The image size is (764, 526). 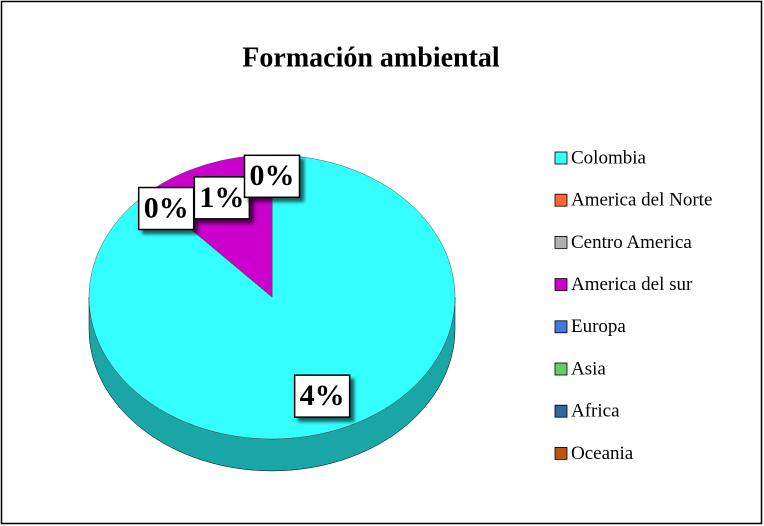 I want to click on legend-label: Europa, so click(x=598, y=326).